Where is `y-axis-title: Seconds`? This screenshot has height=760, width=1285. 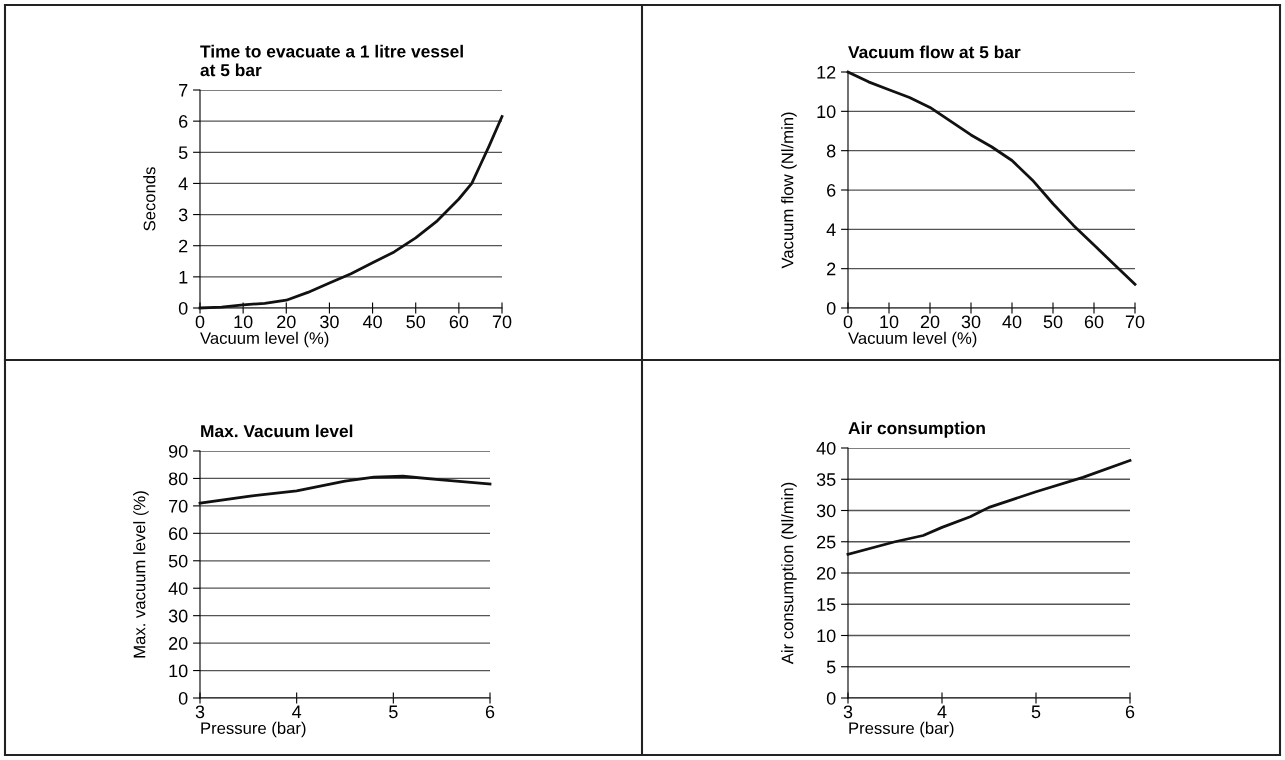 y-axis-title: Seconds is located at coordinates (149, 199).